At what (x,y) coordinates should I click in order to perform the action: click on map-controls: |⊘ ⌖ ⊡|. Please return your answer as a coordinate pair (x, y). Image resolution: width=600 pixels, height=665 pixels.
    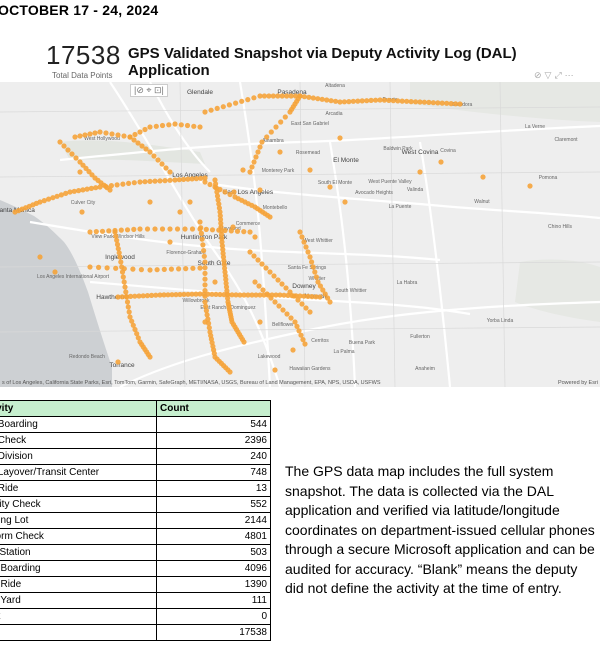
    Looking at the image, I should click on (149, 90).